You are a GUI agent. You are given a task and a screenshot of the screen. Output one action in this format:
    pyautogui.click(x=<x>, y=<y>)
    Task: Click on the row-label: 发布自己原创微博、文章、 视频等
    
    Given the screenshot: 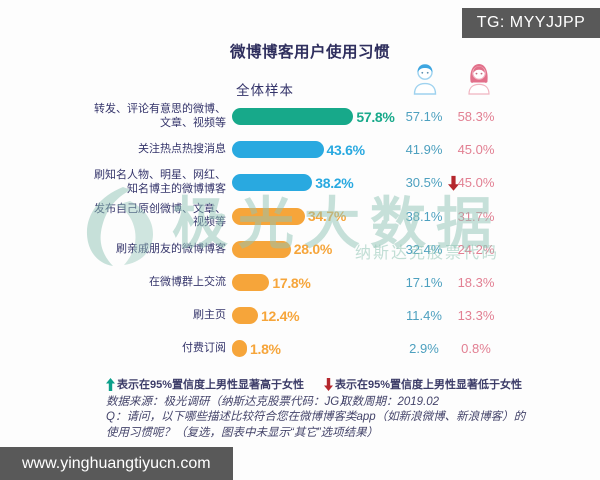 What is the action you would take?
    pyautogui.click(x=160, y=215)
    